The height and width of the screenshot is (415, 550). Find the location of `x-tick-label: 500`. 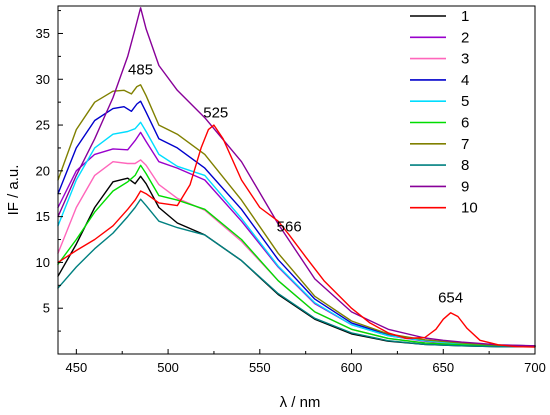

x-tick-label: 500 is located at coordinates (168, 367).